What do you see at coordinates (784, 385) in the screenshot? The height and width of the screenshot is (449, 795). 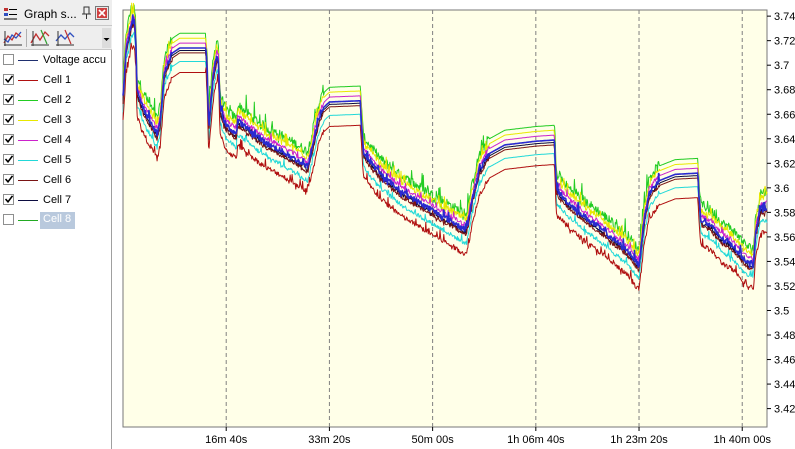 I see `y-tick-label: 3.44` at bounding box center [784, 385].